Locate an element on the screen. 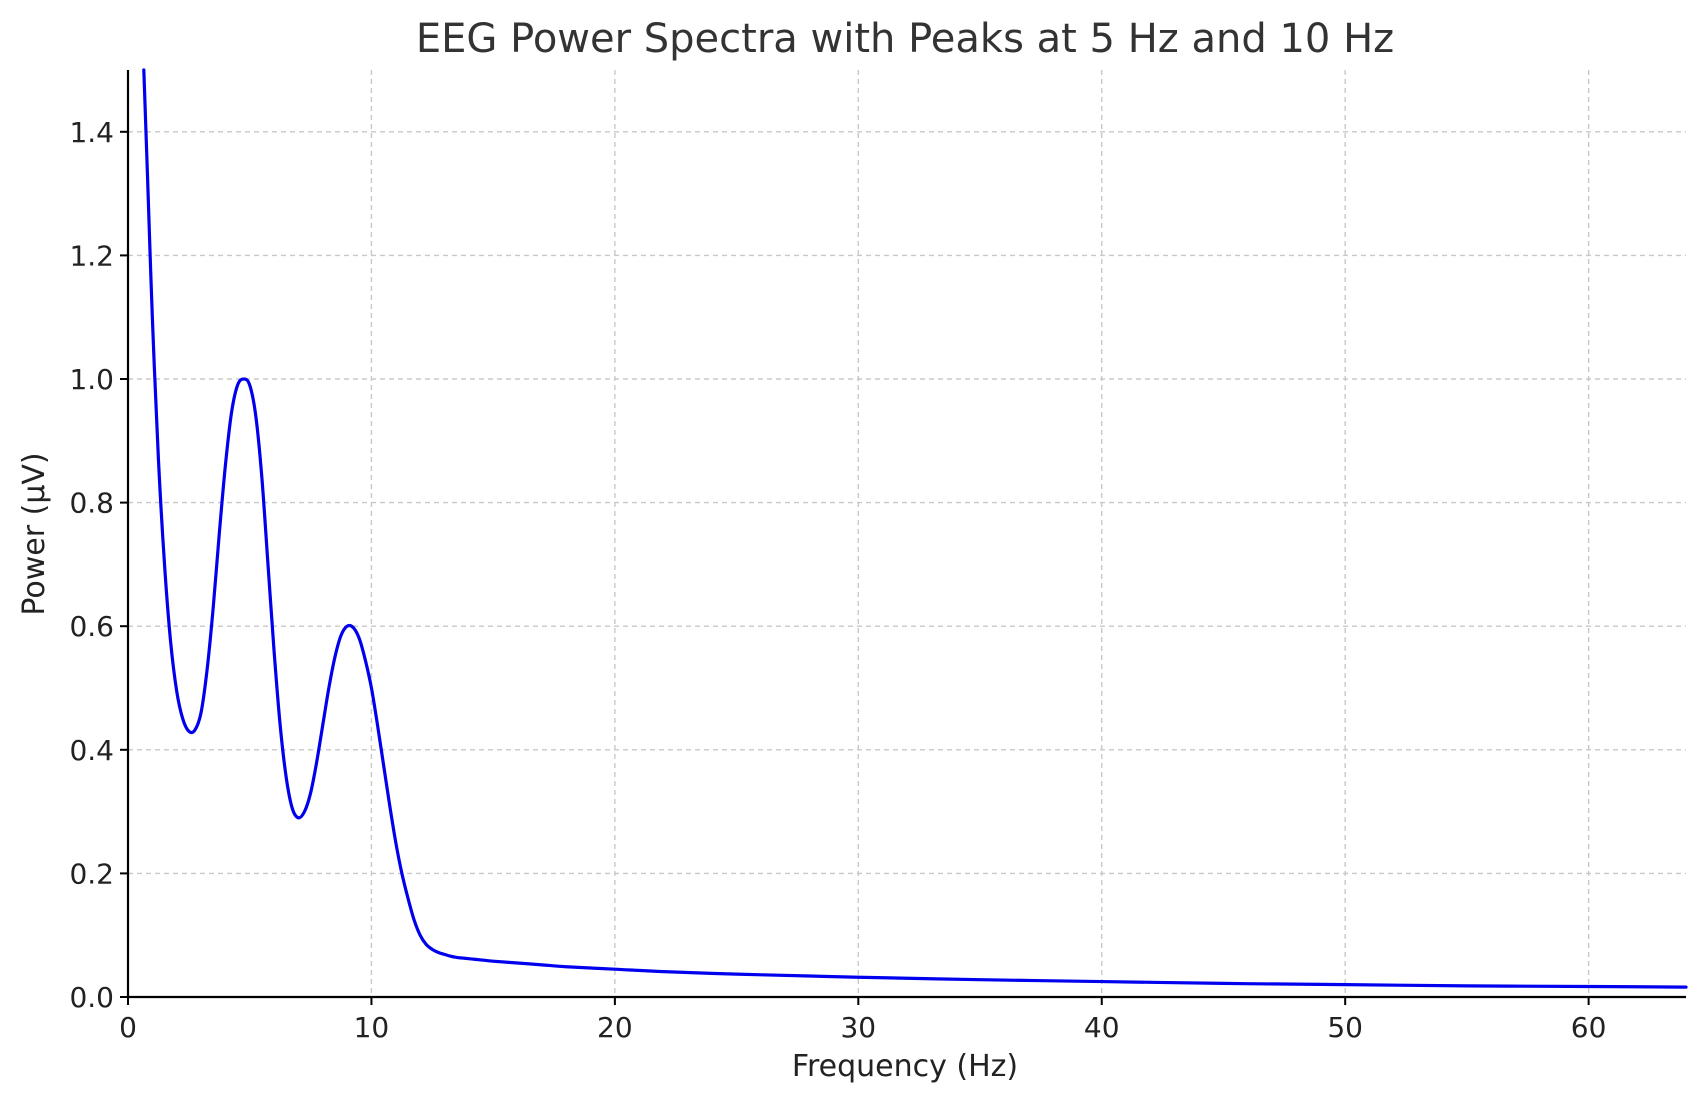  y-tick-label: 0.0 is located at coordinates (91, 997).